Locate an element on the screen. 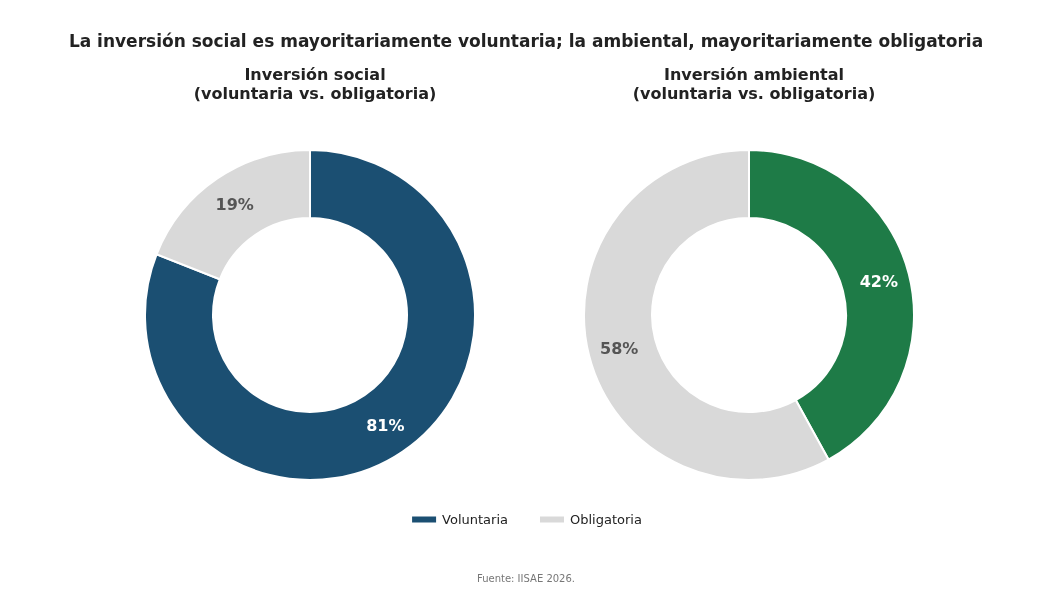  chart-title: Inversión ambiental (voluntaria vs. obligatoria) is located at coordinates (754, 84).